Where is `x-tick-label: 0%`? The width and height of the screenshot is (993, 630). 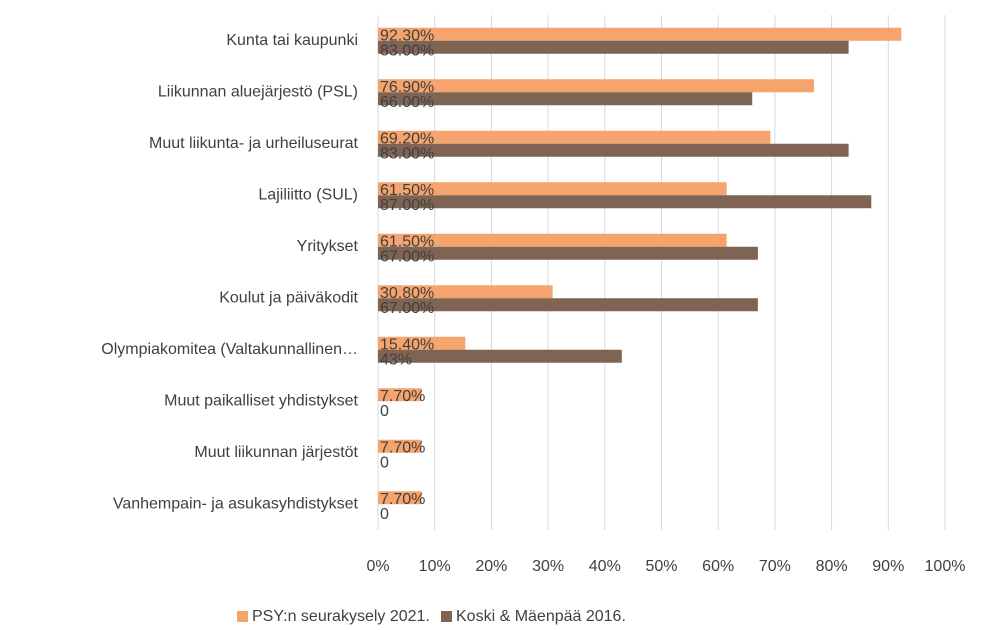 x-tick-label: 0% is located at coordinates (377, 566).